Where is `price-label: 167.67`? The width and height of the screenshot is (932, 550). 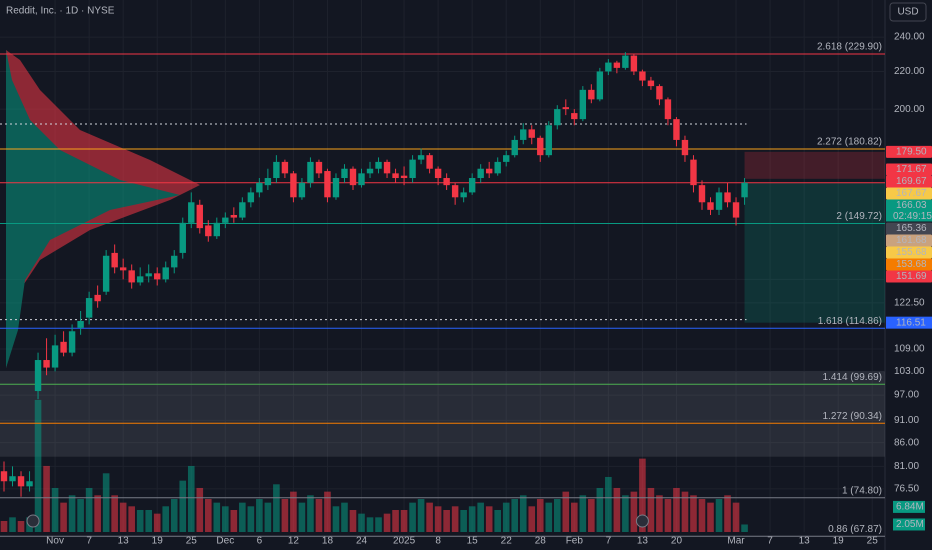 price-label: 167.67 is located at coordinates (911, 193).